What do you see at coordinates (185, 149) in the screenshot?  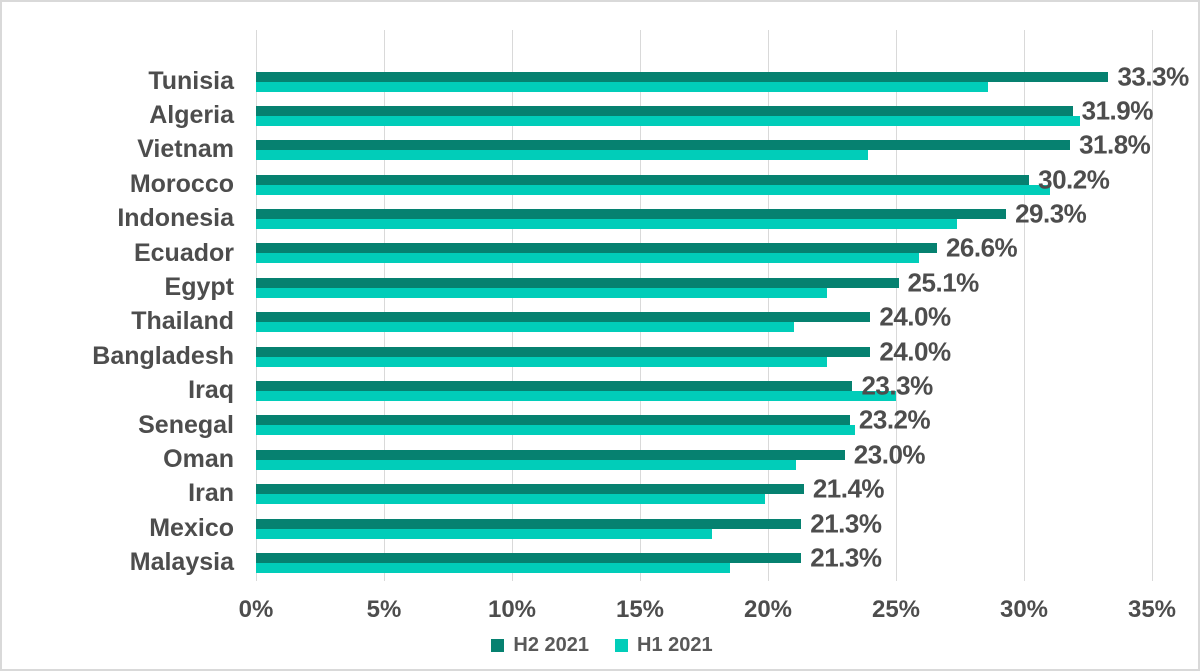 I see `category-label: Vietnam` at bounding box center [185, 149].